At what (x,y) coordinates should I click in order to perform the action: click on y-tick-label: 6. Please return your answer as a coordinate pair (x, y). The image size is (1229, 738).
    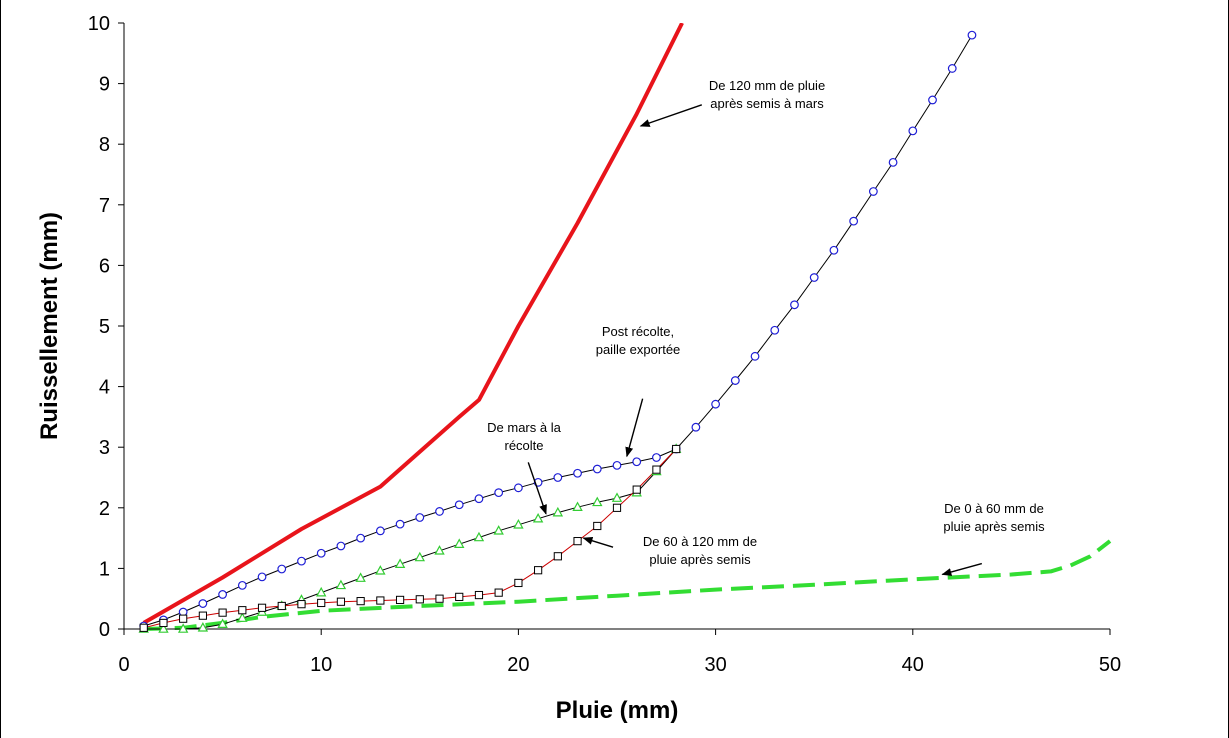
    Looking at the image, I should click on (104, 266).